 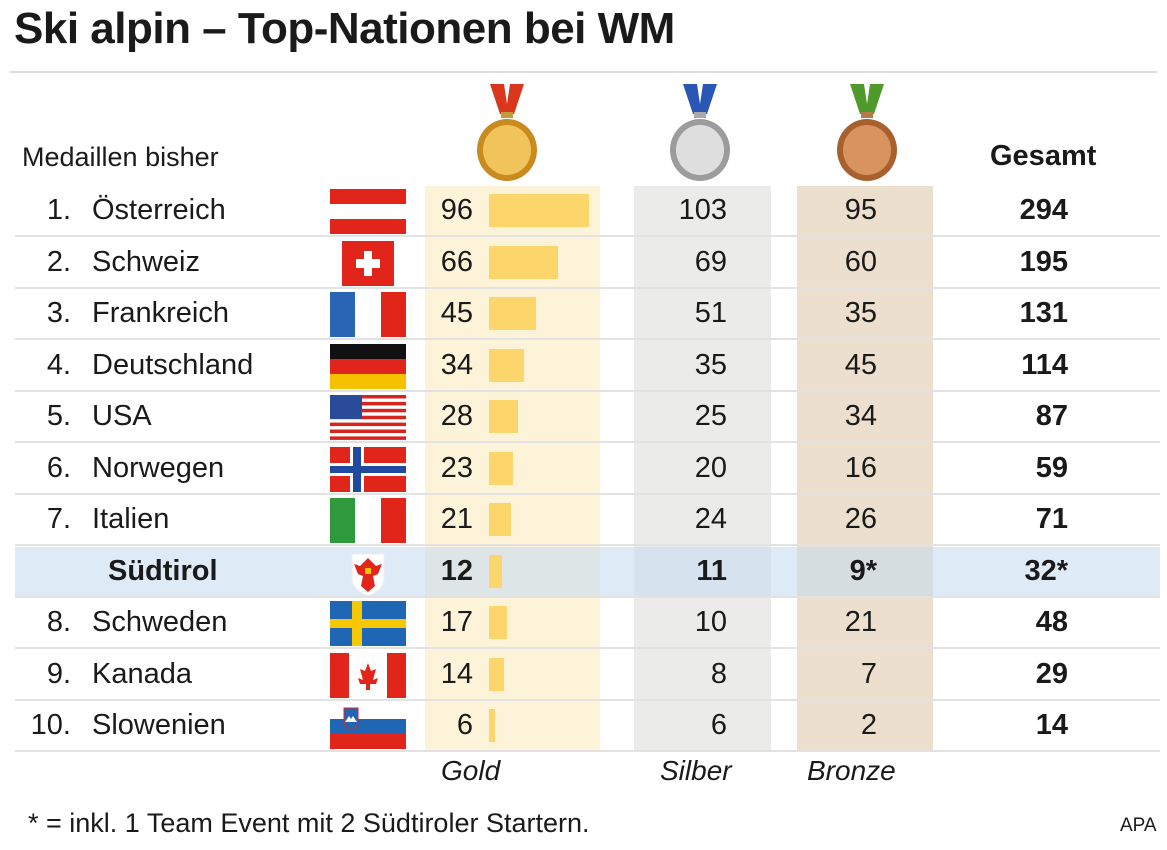 I want to click on usa-flag-icon, so click(x=368, y=417).